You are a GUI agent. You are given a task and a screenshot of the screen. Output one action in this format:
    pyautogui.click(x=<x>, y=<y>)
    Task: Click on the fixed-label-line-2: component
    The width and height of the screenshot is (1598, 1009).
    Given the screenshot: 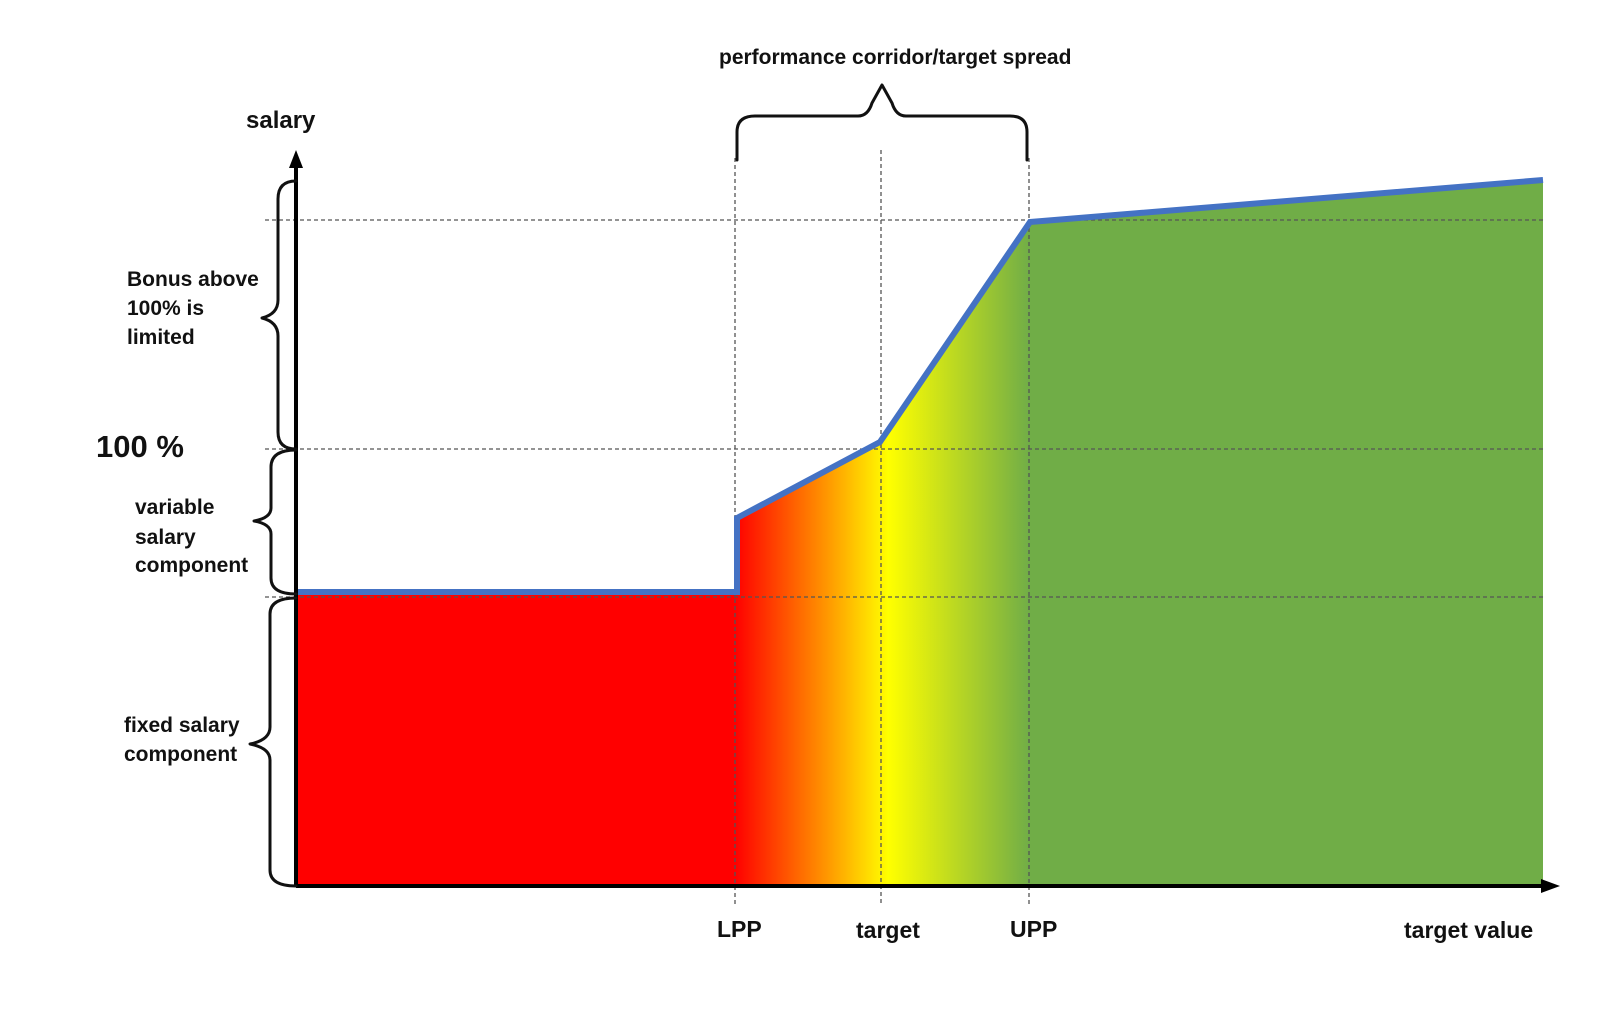 What is the action you would take?
    pyautogui.click(x=180, y=754)
    